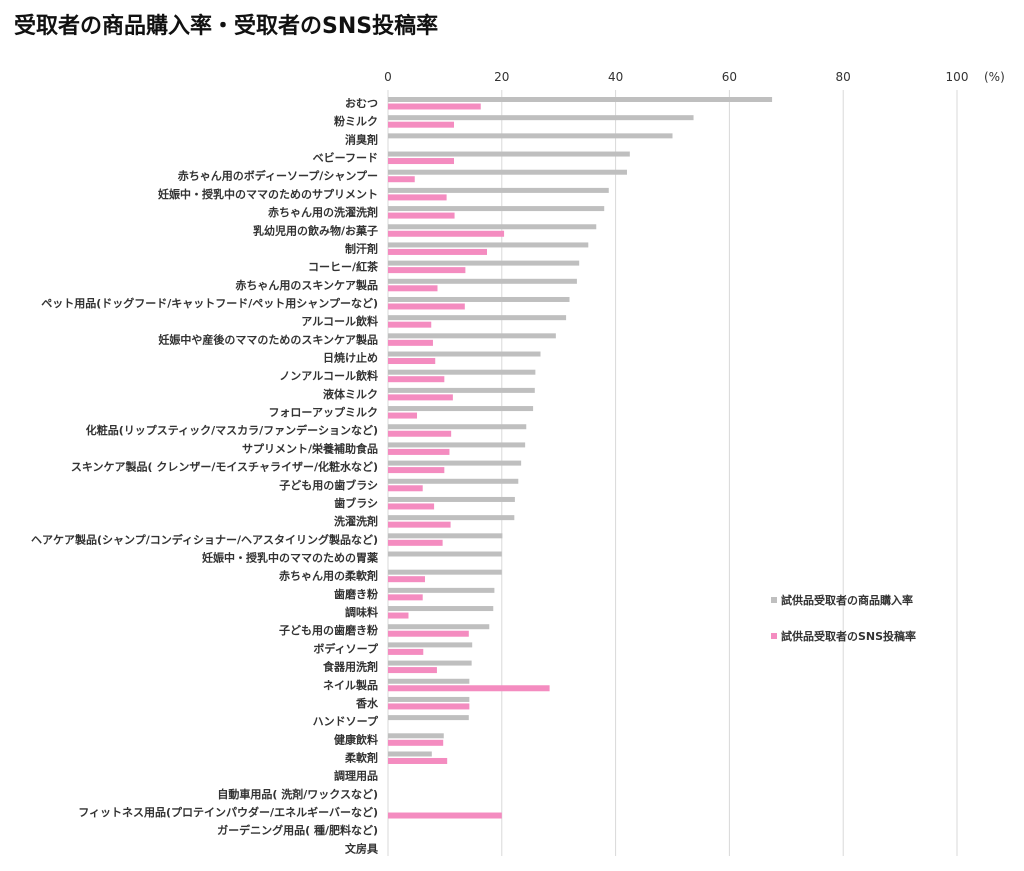 Image resolution: width=1024 pixels, height=871 pixels. Describe the element at coordinates (315, 230) in the screenshot. I see `category-label: 乳幼児用の飲み物/お菓子` at that location.